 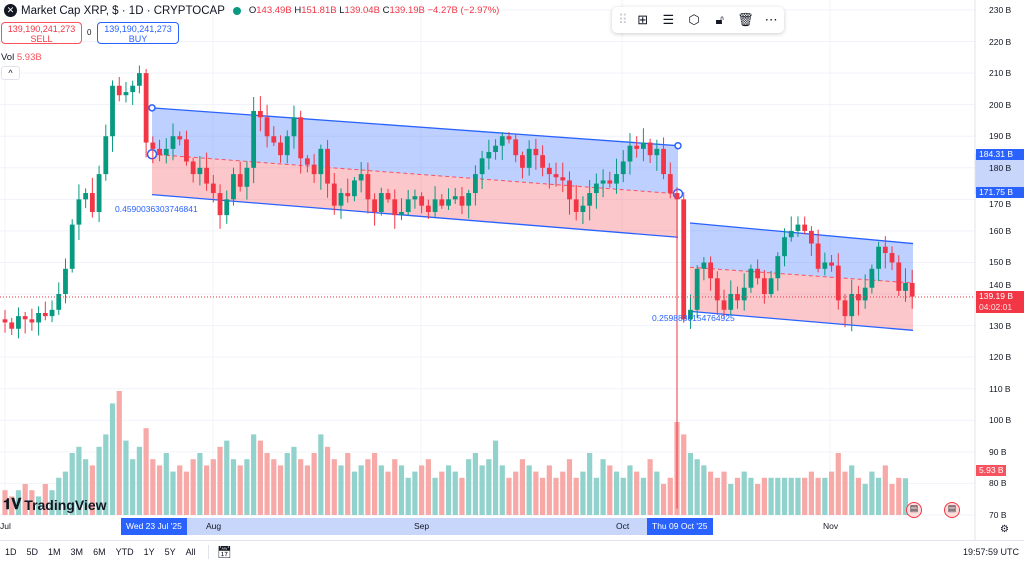 I want to click on drag-handle-icon: ⠿, so click(x=623, y=19).